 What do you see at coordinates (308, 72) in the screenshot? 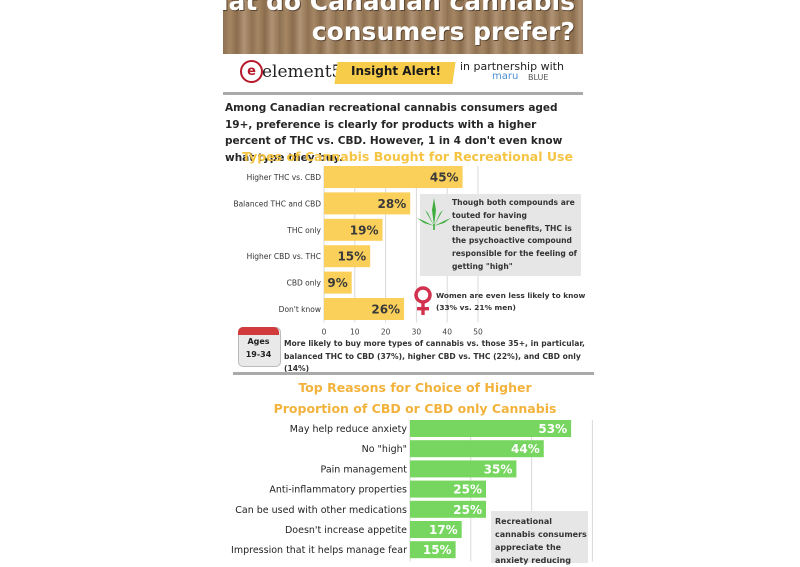
I see `brand-name: element54` at bounding box center [308, 72].